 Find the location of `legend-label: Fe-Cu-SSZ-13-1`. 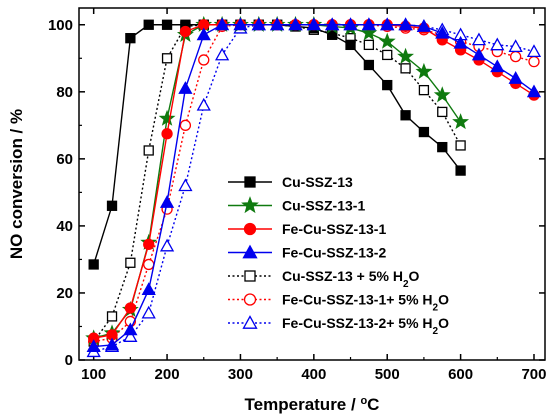

legend-label: Fe-Cu-SSZ-13-1 is located at coordinates (334, 229).